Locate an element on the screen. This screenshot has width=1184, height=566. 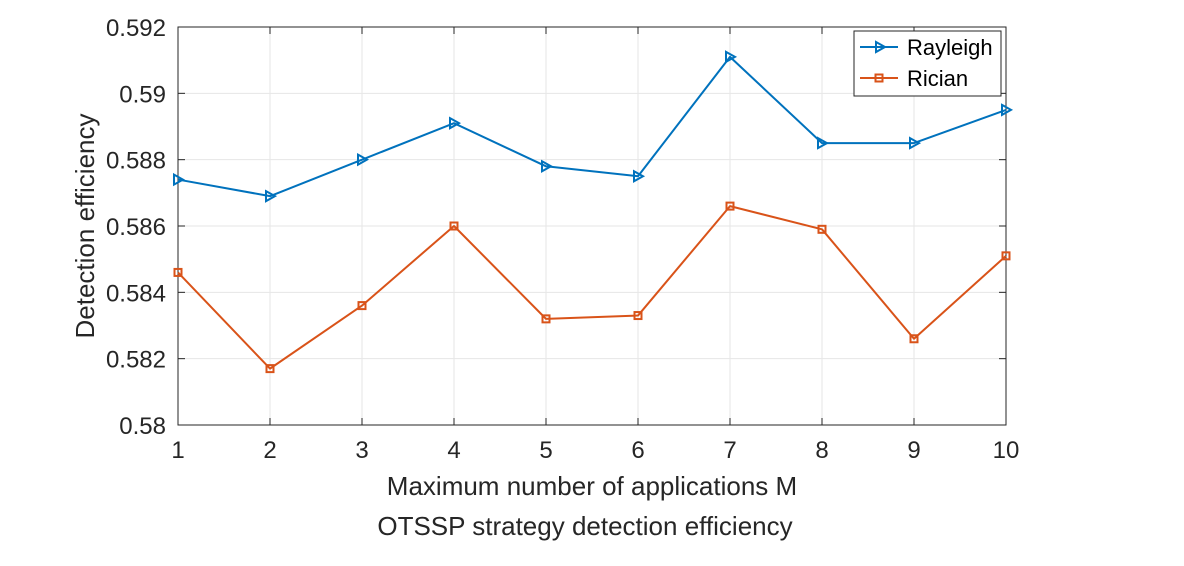
legend-box is located at coordinates (927, 63).